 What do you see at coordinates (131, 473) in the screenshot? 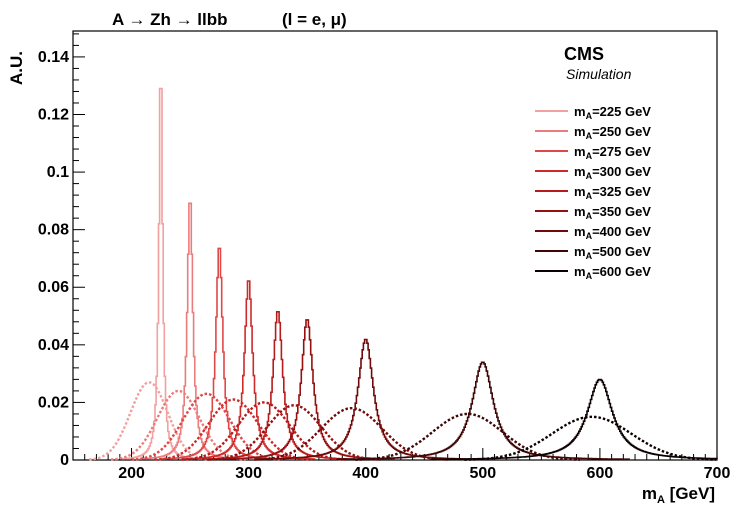
I see `x-tick-label: 200` at bounding box center [131, 473].